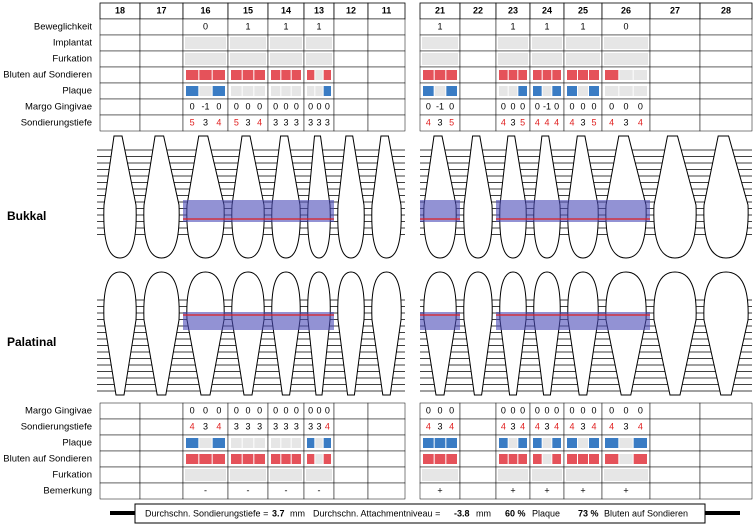  I want to click on remark: +, so click(546, 490).